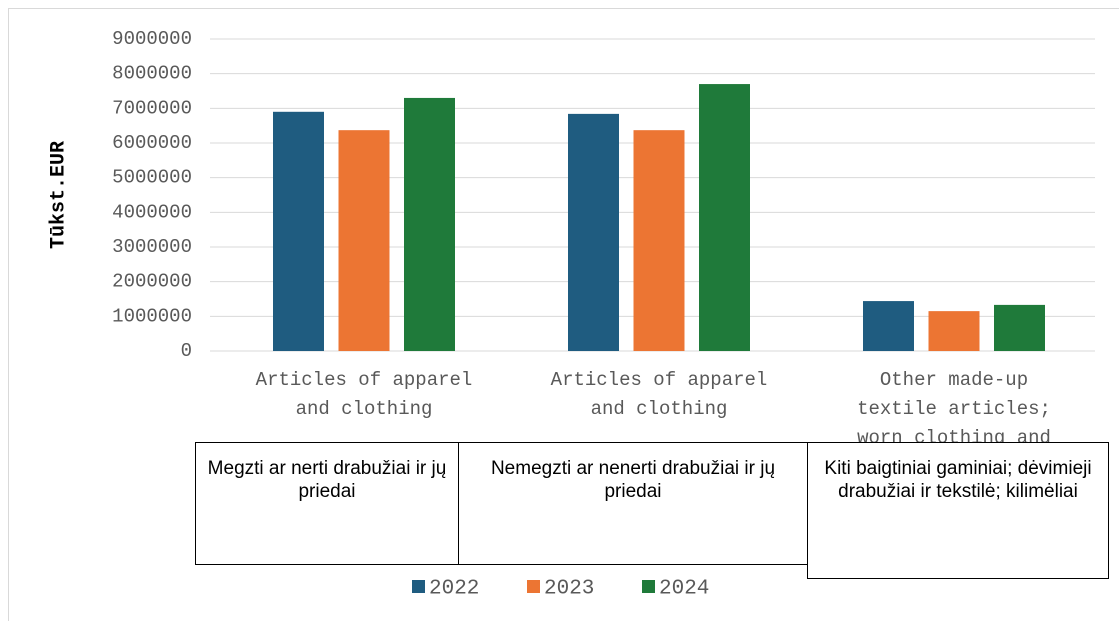 The height and width of the screenshot is (621, 1119). I want to click on y-tick-label: 7000000, so click(152, 108).